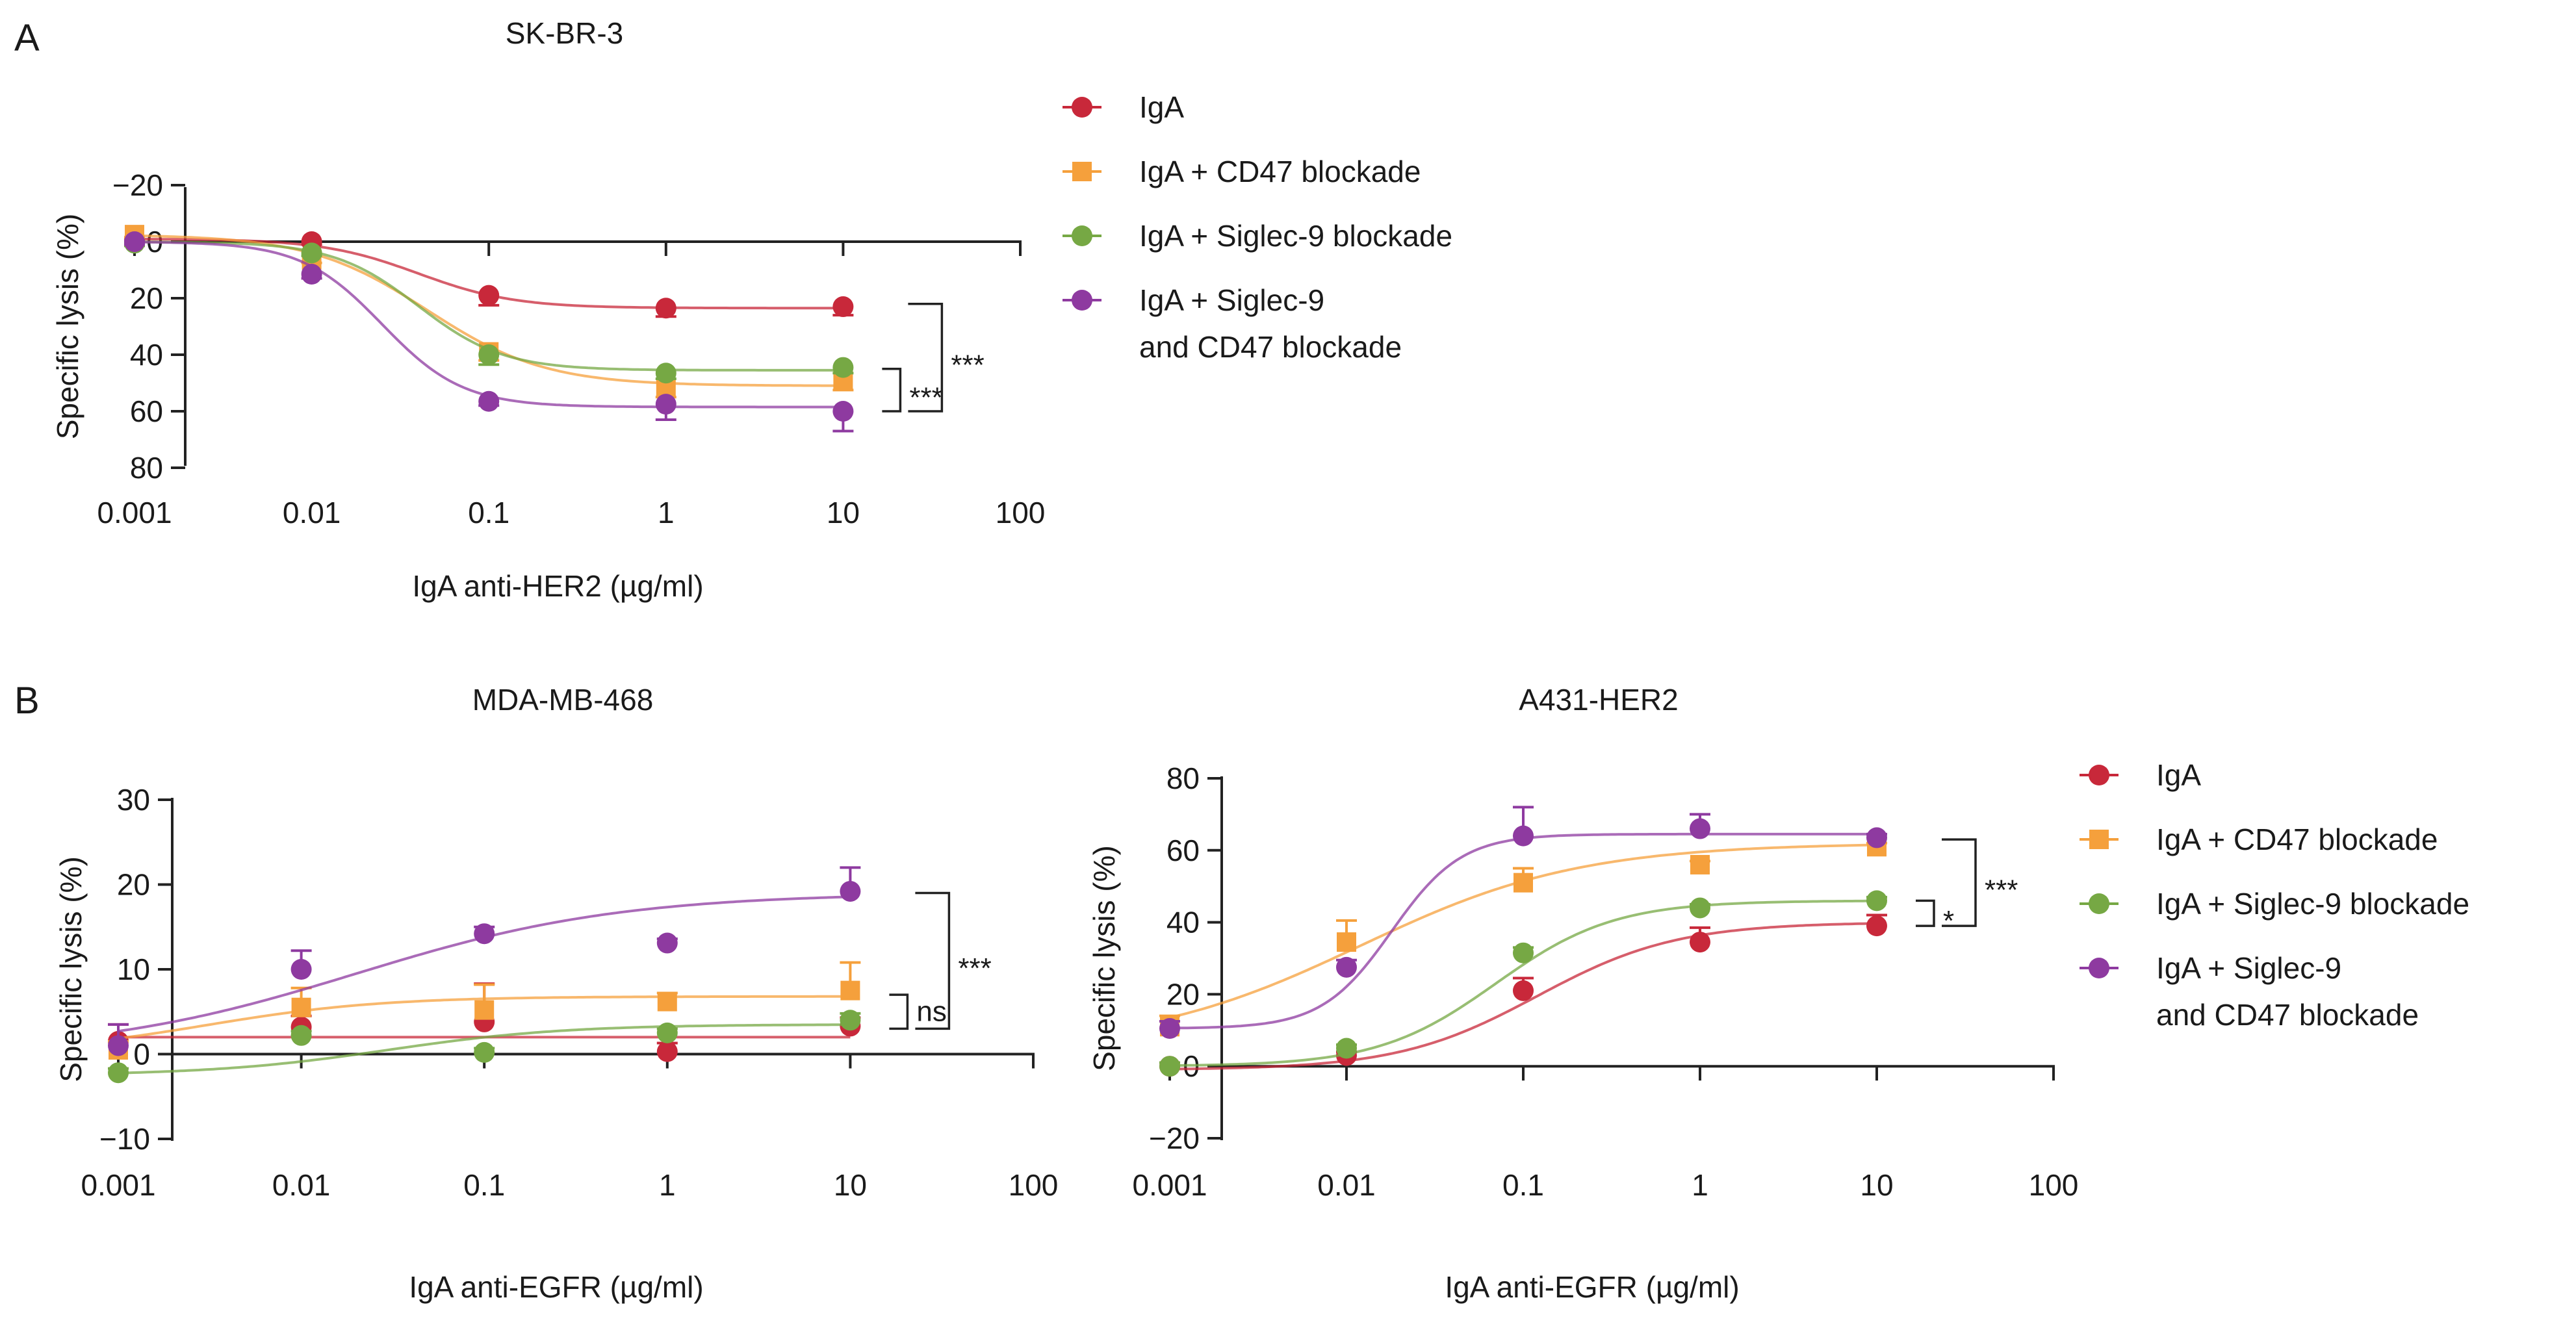 The image size is (2576, 1326). What do you see at coordinates (147, 355) in the screenshot?
I see `y-tick-label: 40` at bounding box center [147, 355].